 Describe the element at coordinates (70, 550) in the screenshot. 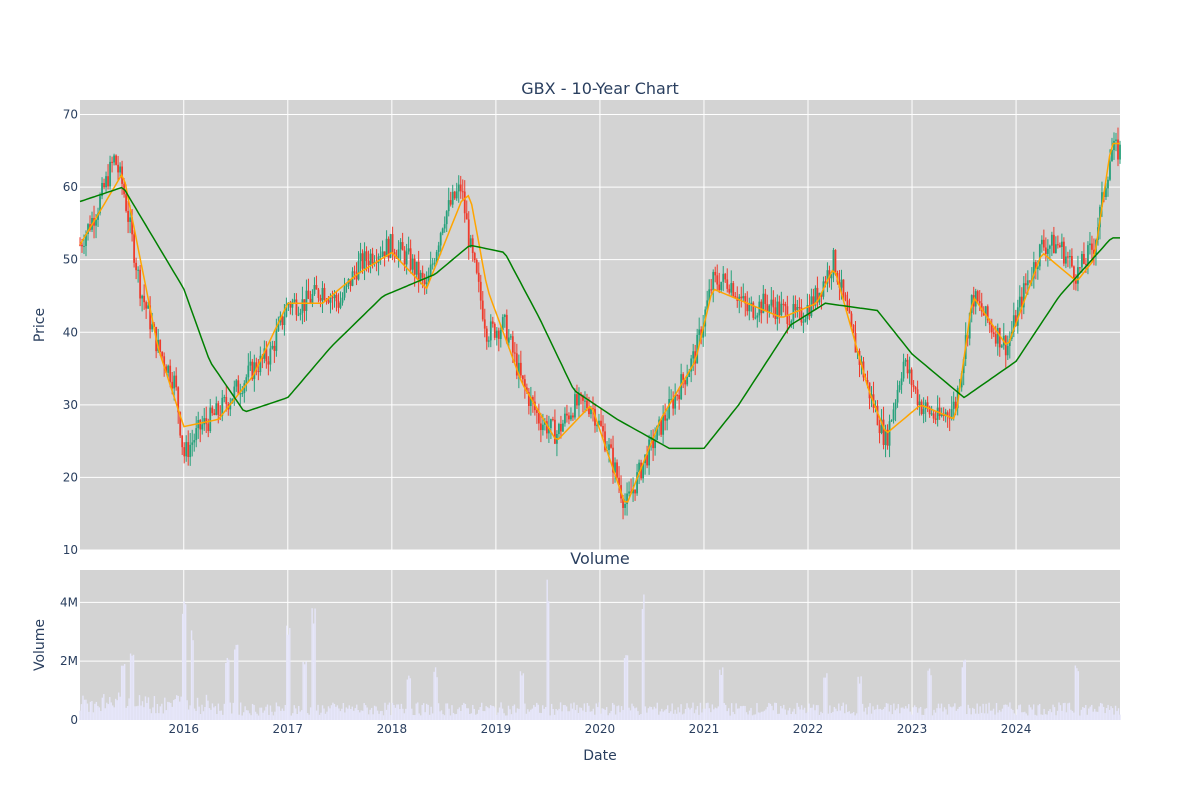

I see `price-y-tick-label: 10` at that location.